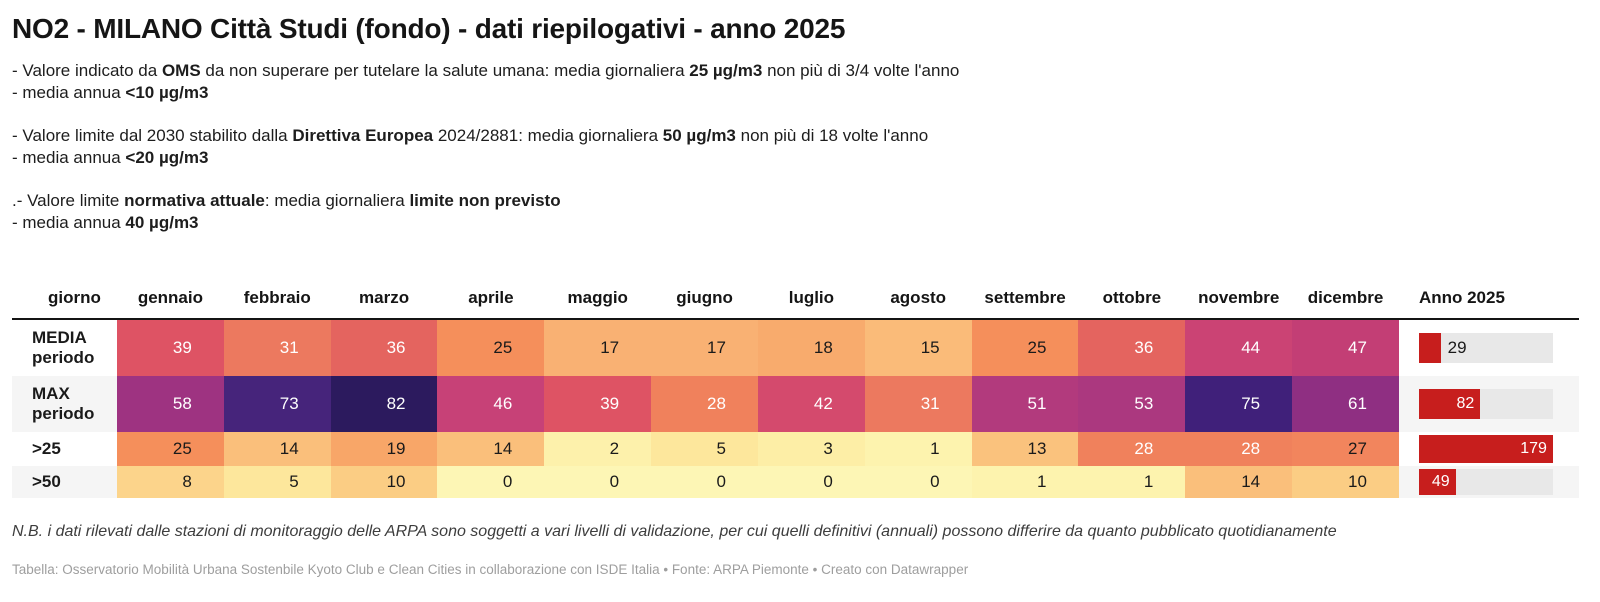 The height and width of the screenshot is (602, 1600). Describe the element at coordinates (1457, 347) in the screenshot. I see `anno-bar-value: 29` at that location.